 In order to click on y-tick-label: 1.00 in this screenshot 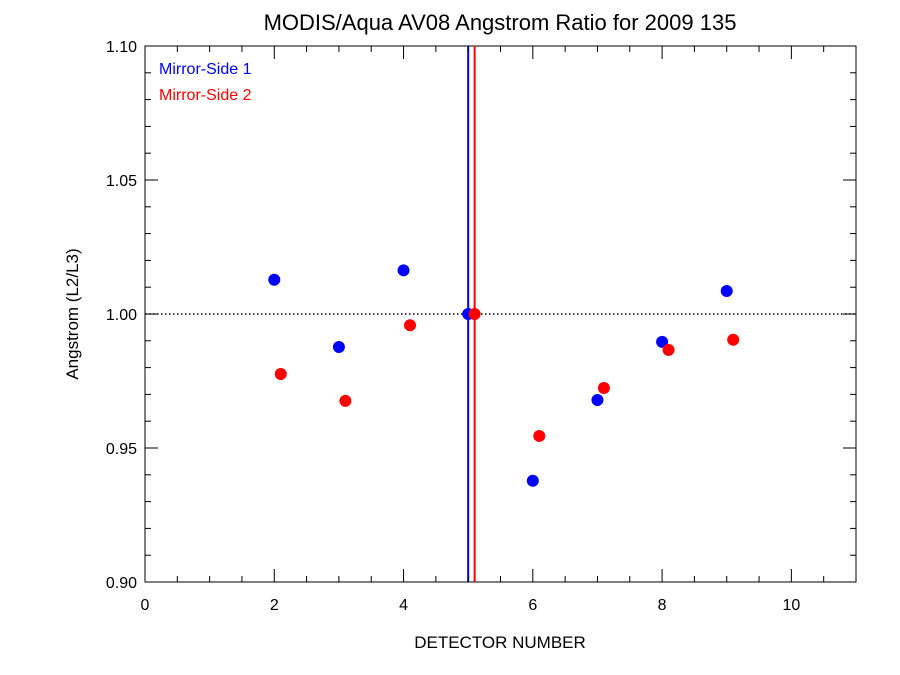, I will do `click(121, 315)`.